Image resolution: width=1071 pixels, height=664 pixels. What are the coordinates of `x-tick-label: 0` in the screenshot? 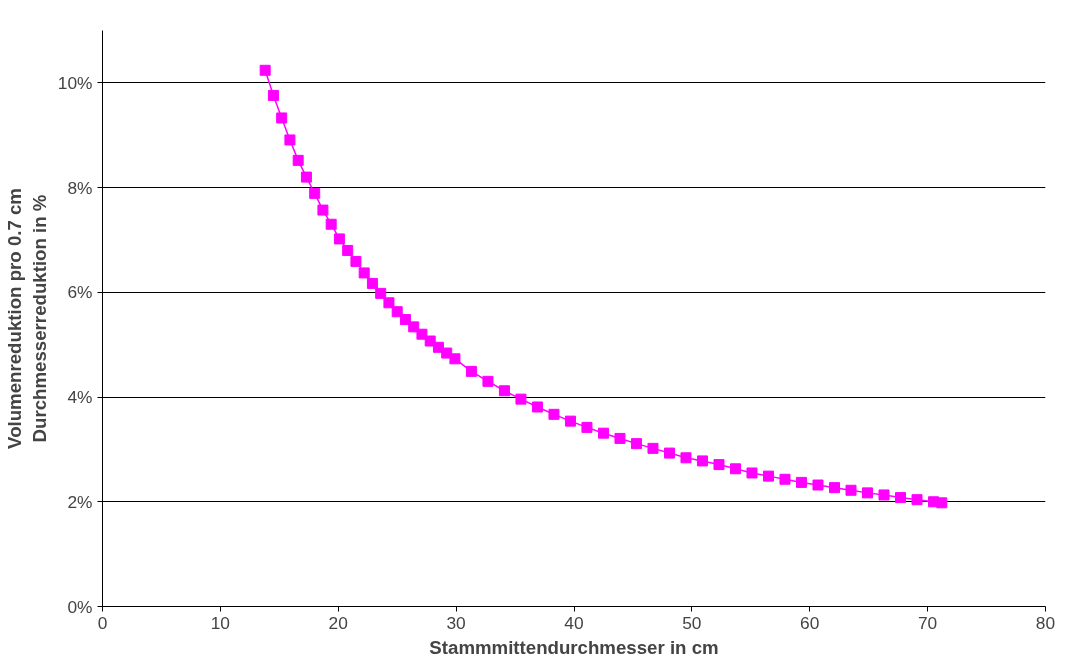 It's located at (102, 622).